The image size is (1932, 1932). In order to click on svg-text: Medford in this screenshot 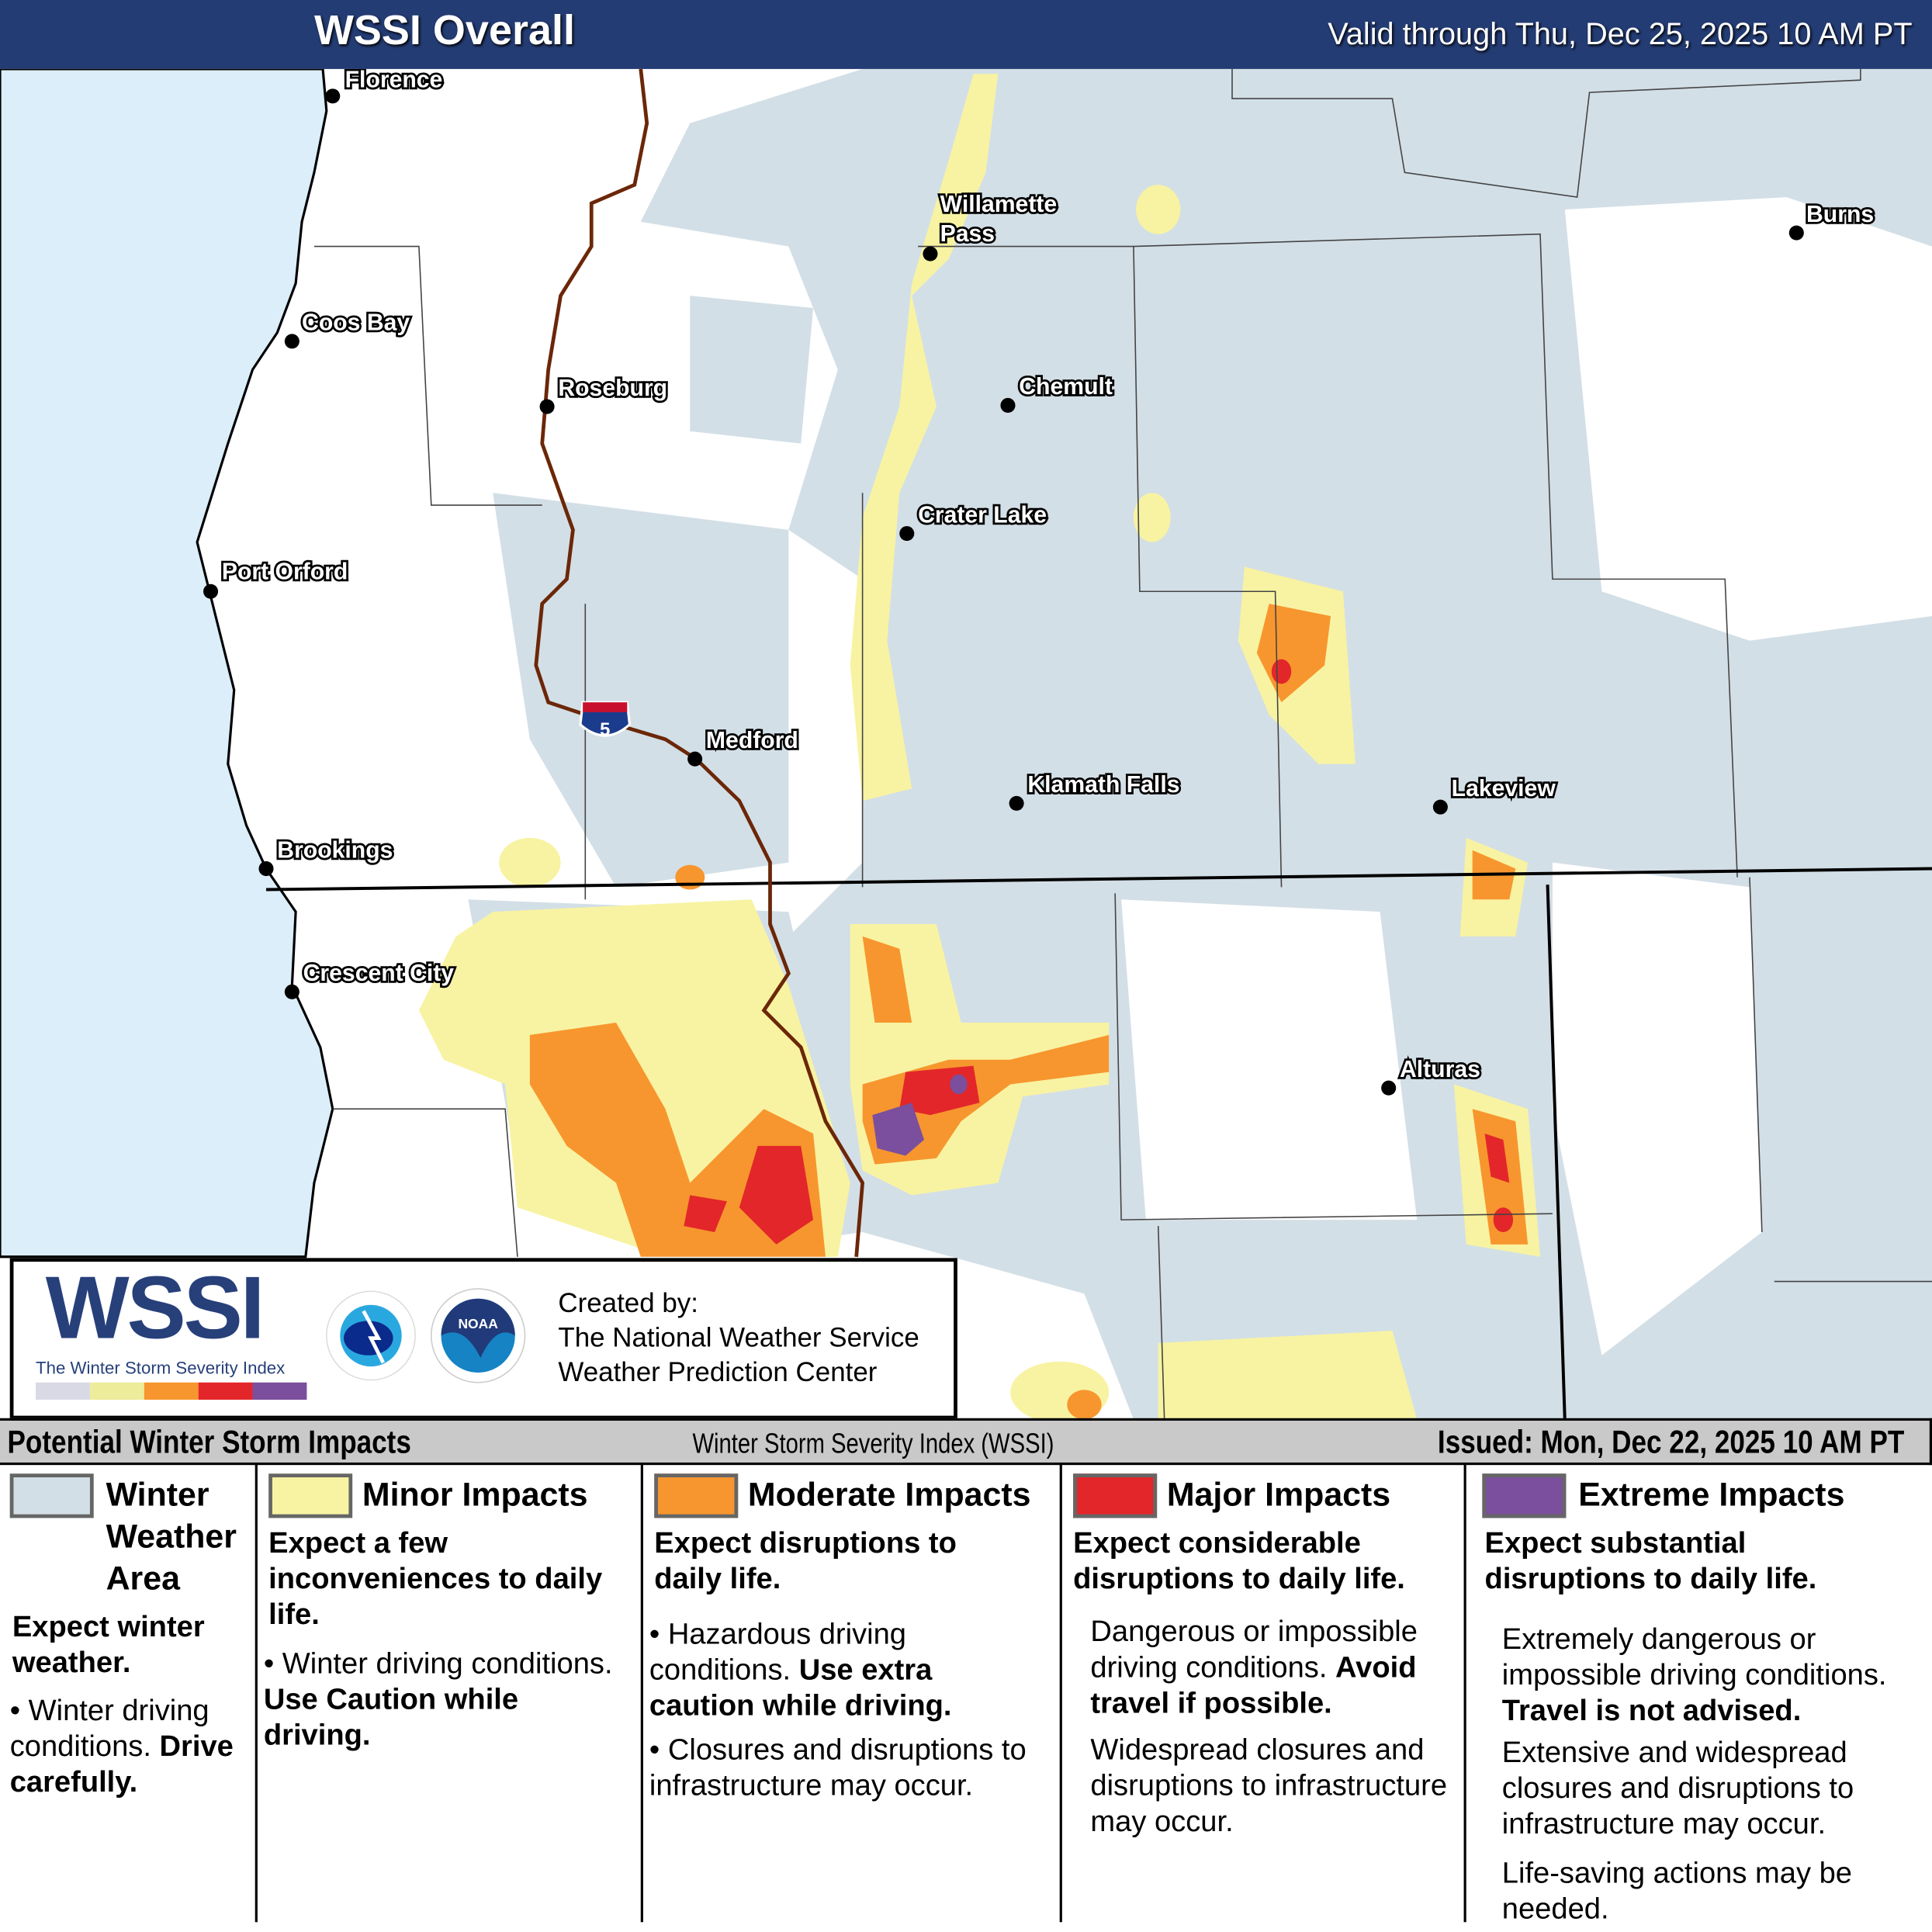, I will do `click(752, 740)`.